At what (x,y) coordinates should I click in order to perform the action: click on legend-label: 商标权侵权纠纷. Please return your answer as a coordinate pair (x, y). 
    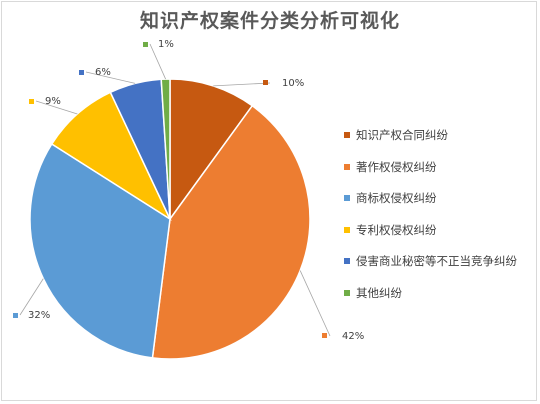
    Looking at the image, I should click on (396, 198).